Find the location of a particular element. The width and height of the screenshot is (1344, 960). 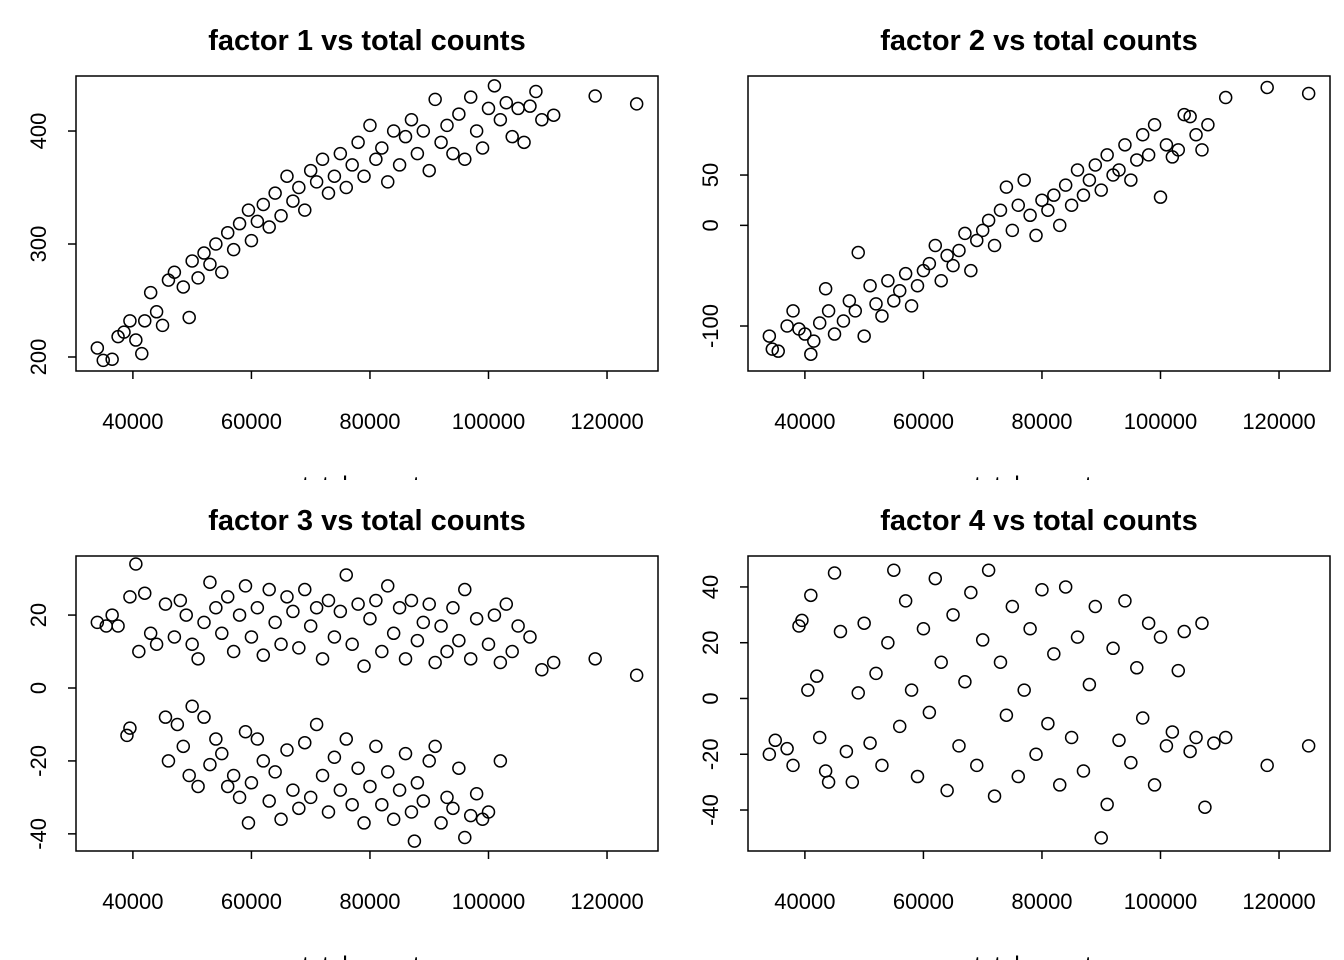

y-tick-label: 400 is located at coordinates (38, 131).